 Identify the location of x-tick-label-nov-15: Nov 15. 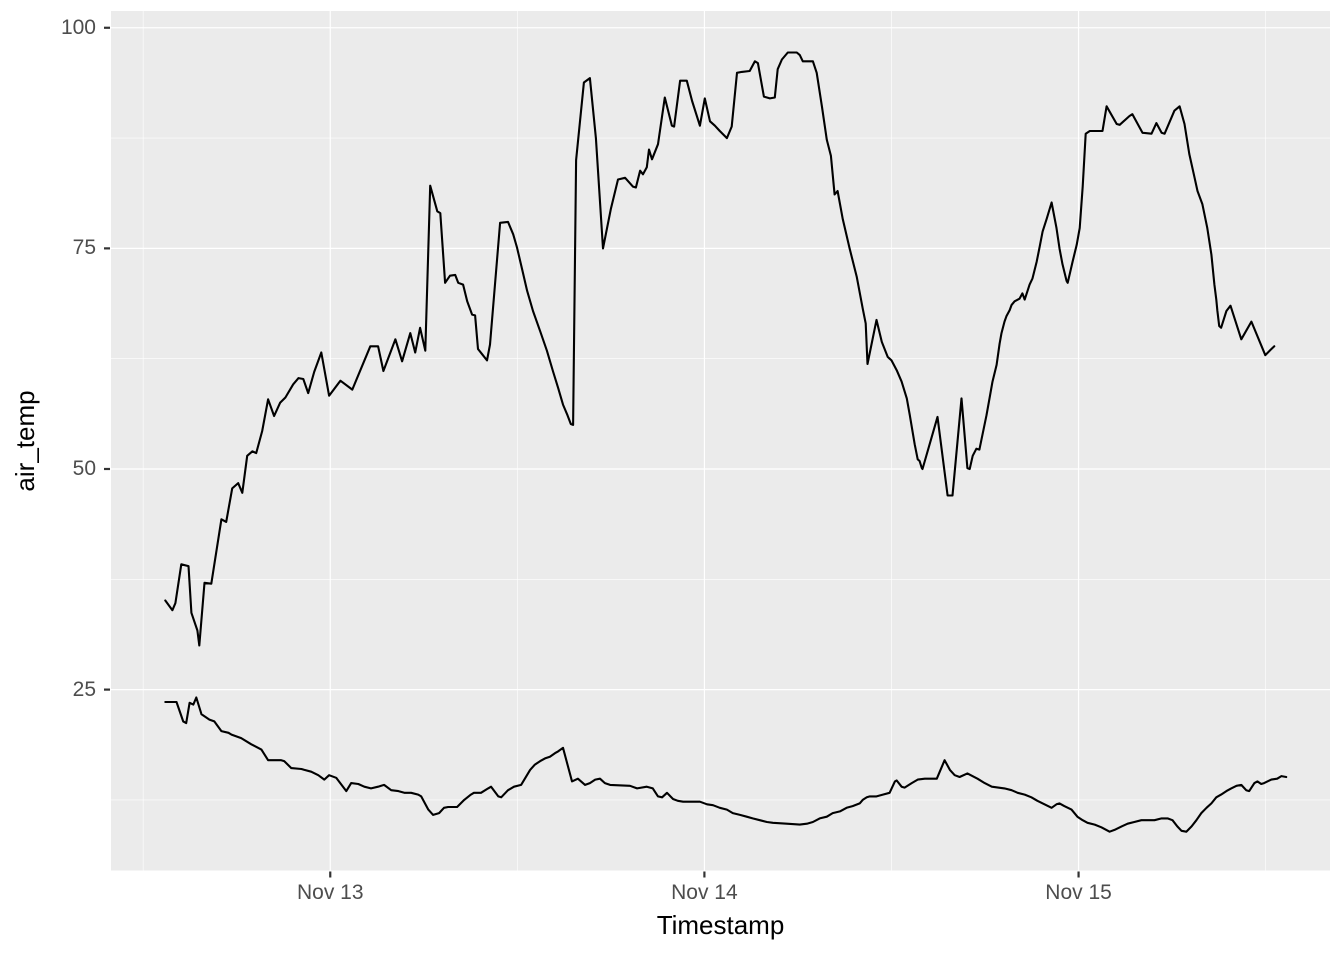
(1078, 892).